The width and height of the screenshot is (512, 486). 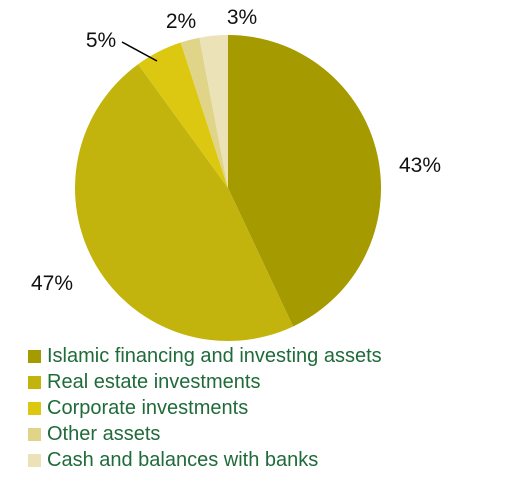 I want to click on legend-label: Islamic financing and investing assets, so click(x=214, y=356).